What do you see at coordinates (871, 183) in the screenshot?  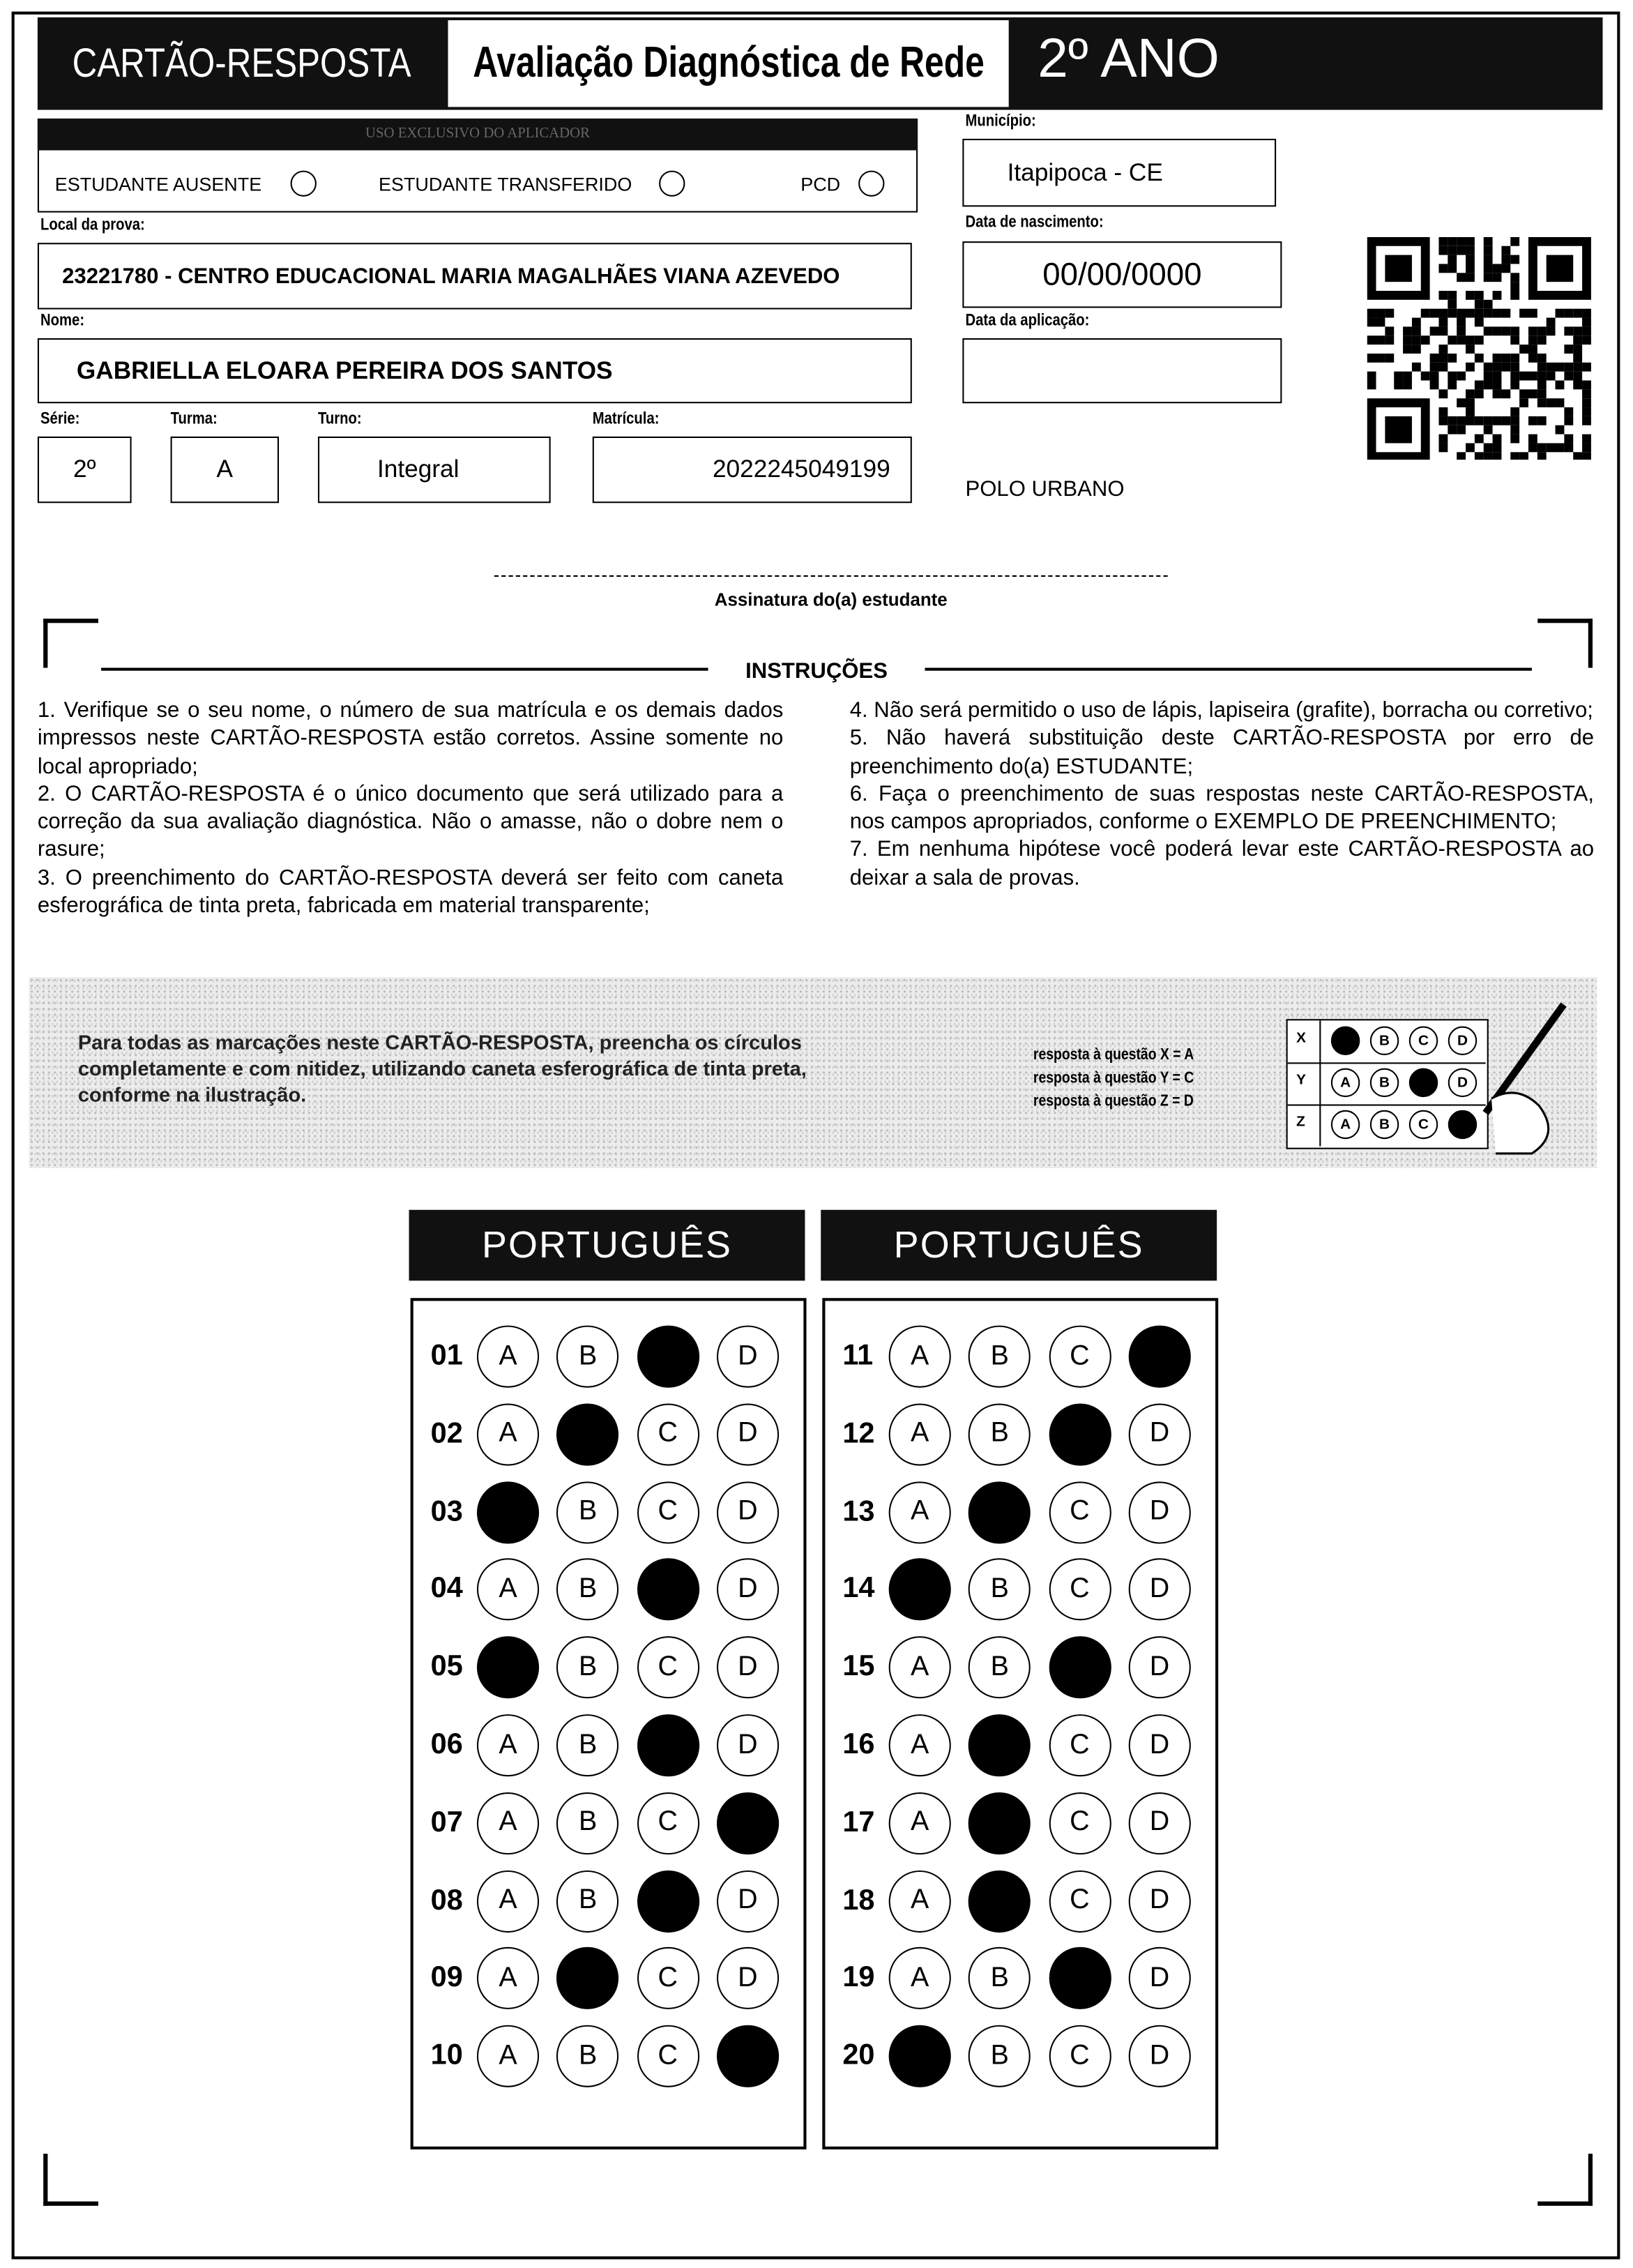 I see `option-circle` at bounding box center [871, 183].